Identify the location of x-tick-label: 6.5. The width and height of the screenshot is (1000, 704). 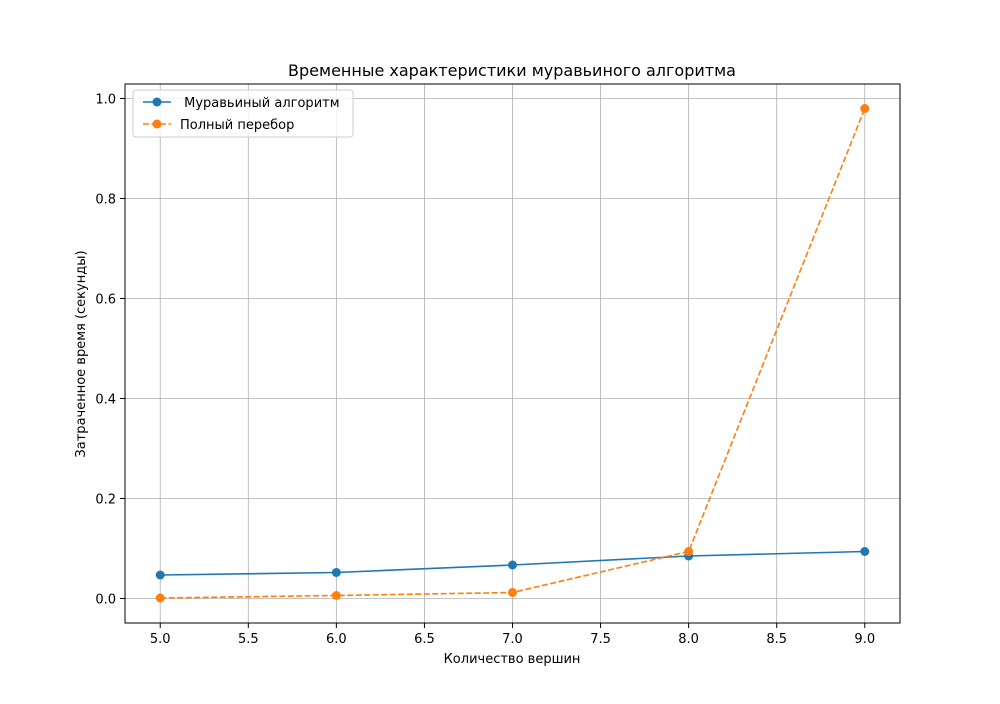
(424, 639).